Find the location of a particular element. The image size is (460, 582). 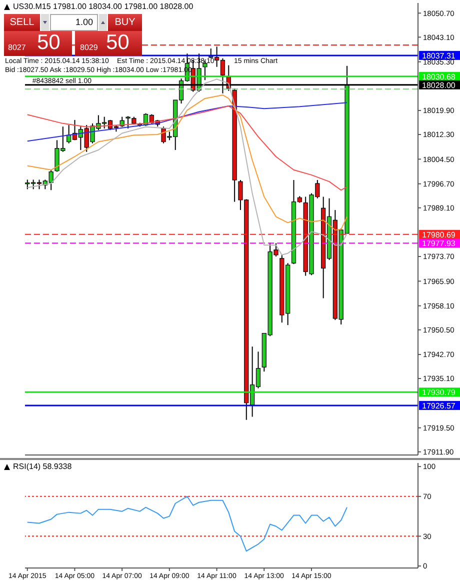

lot-size-field: 1.00 is located at coordinates (74, 22).